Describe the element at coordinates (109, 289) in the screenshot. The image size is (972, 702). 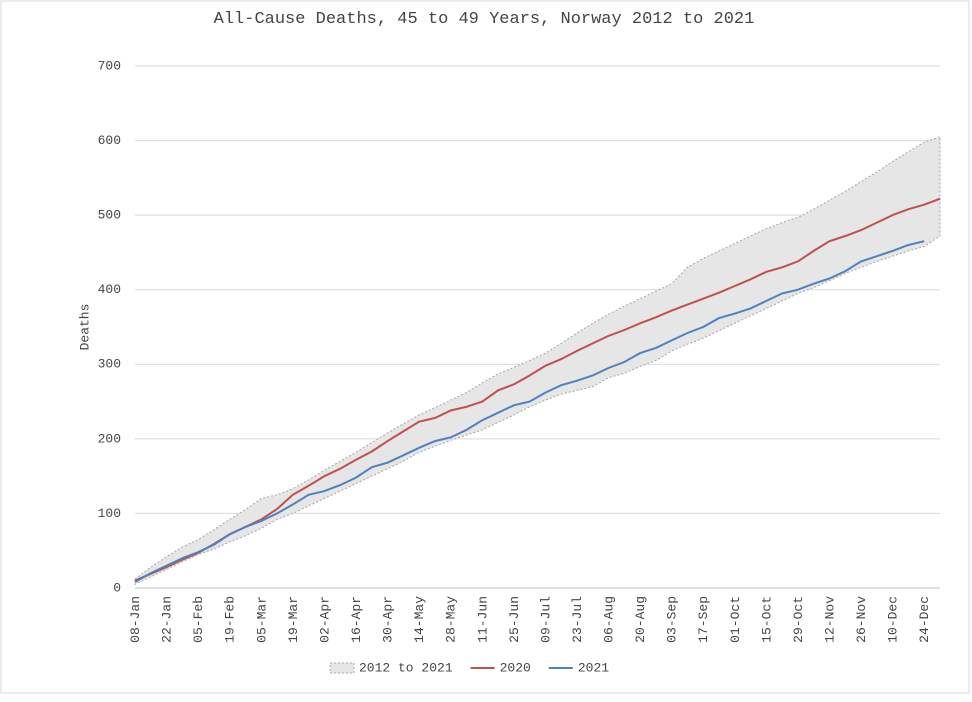
I see `y-tick-label: 400` at that location.